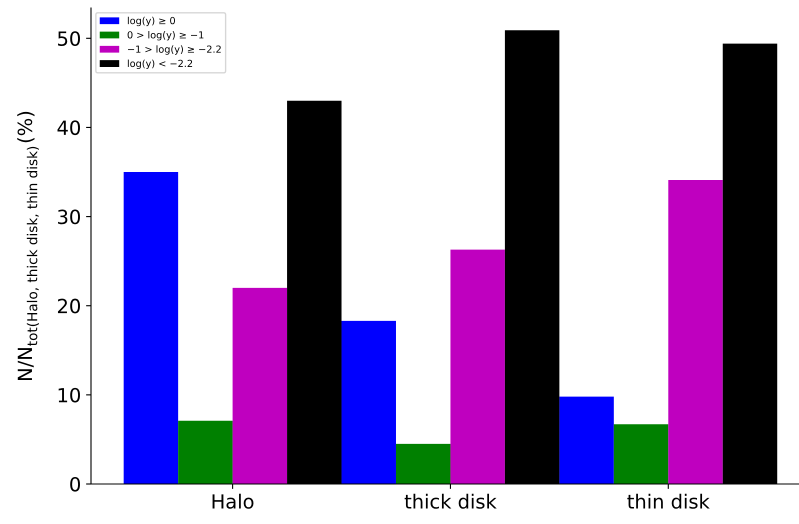 This screenshot has width=799, height=524. What do you see at coordinates (160, 64) in the screenshot?
I see `legend-label: log(y) < −2.2` at bounding box center [160, 64].